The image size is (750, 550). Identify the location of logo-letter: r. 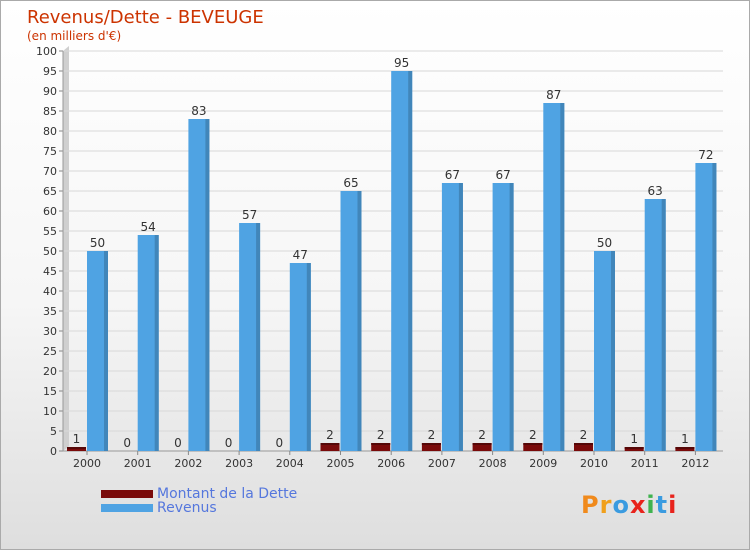
(606, 505).